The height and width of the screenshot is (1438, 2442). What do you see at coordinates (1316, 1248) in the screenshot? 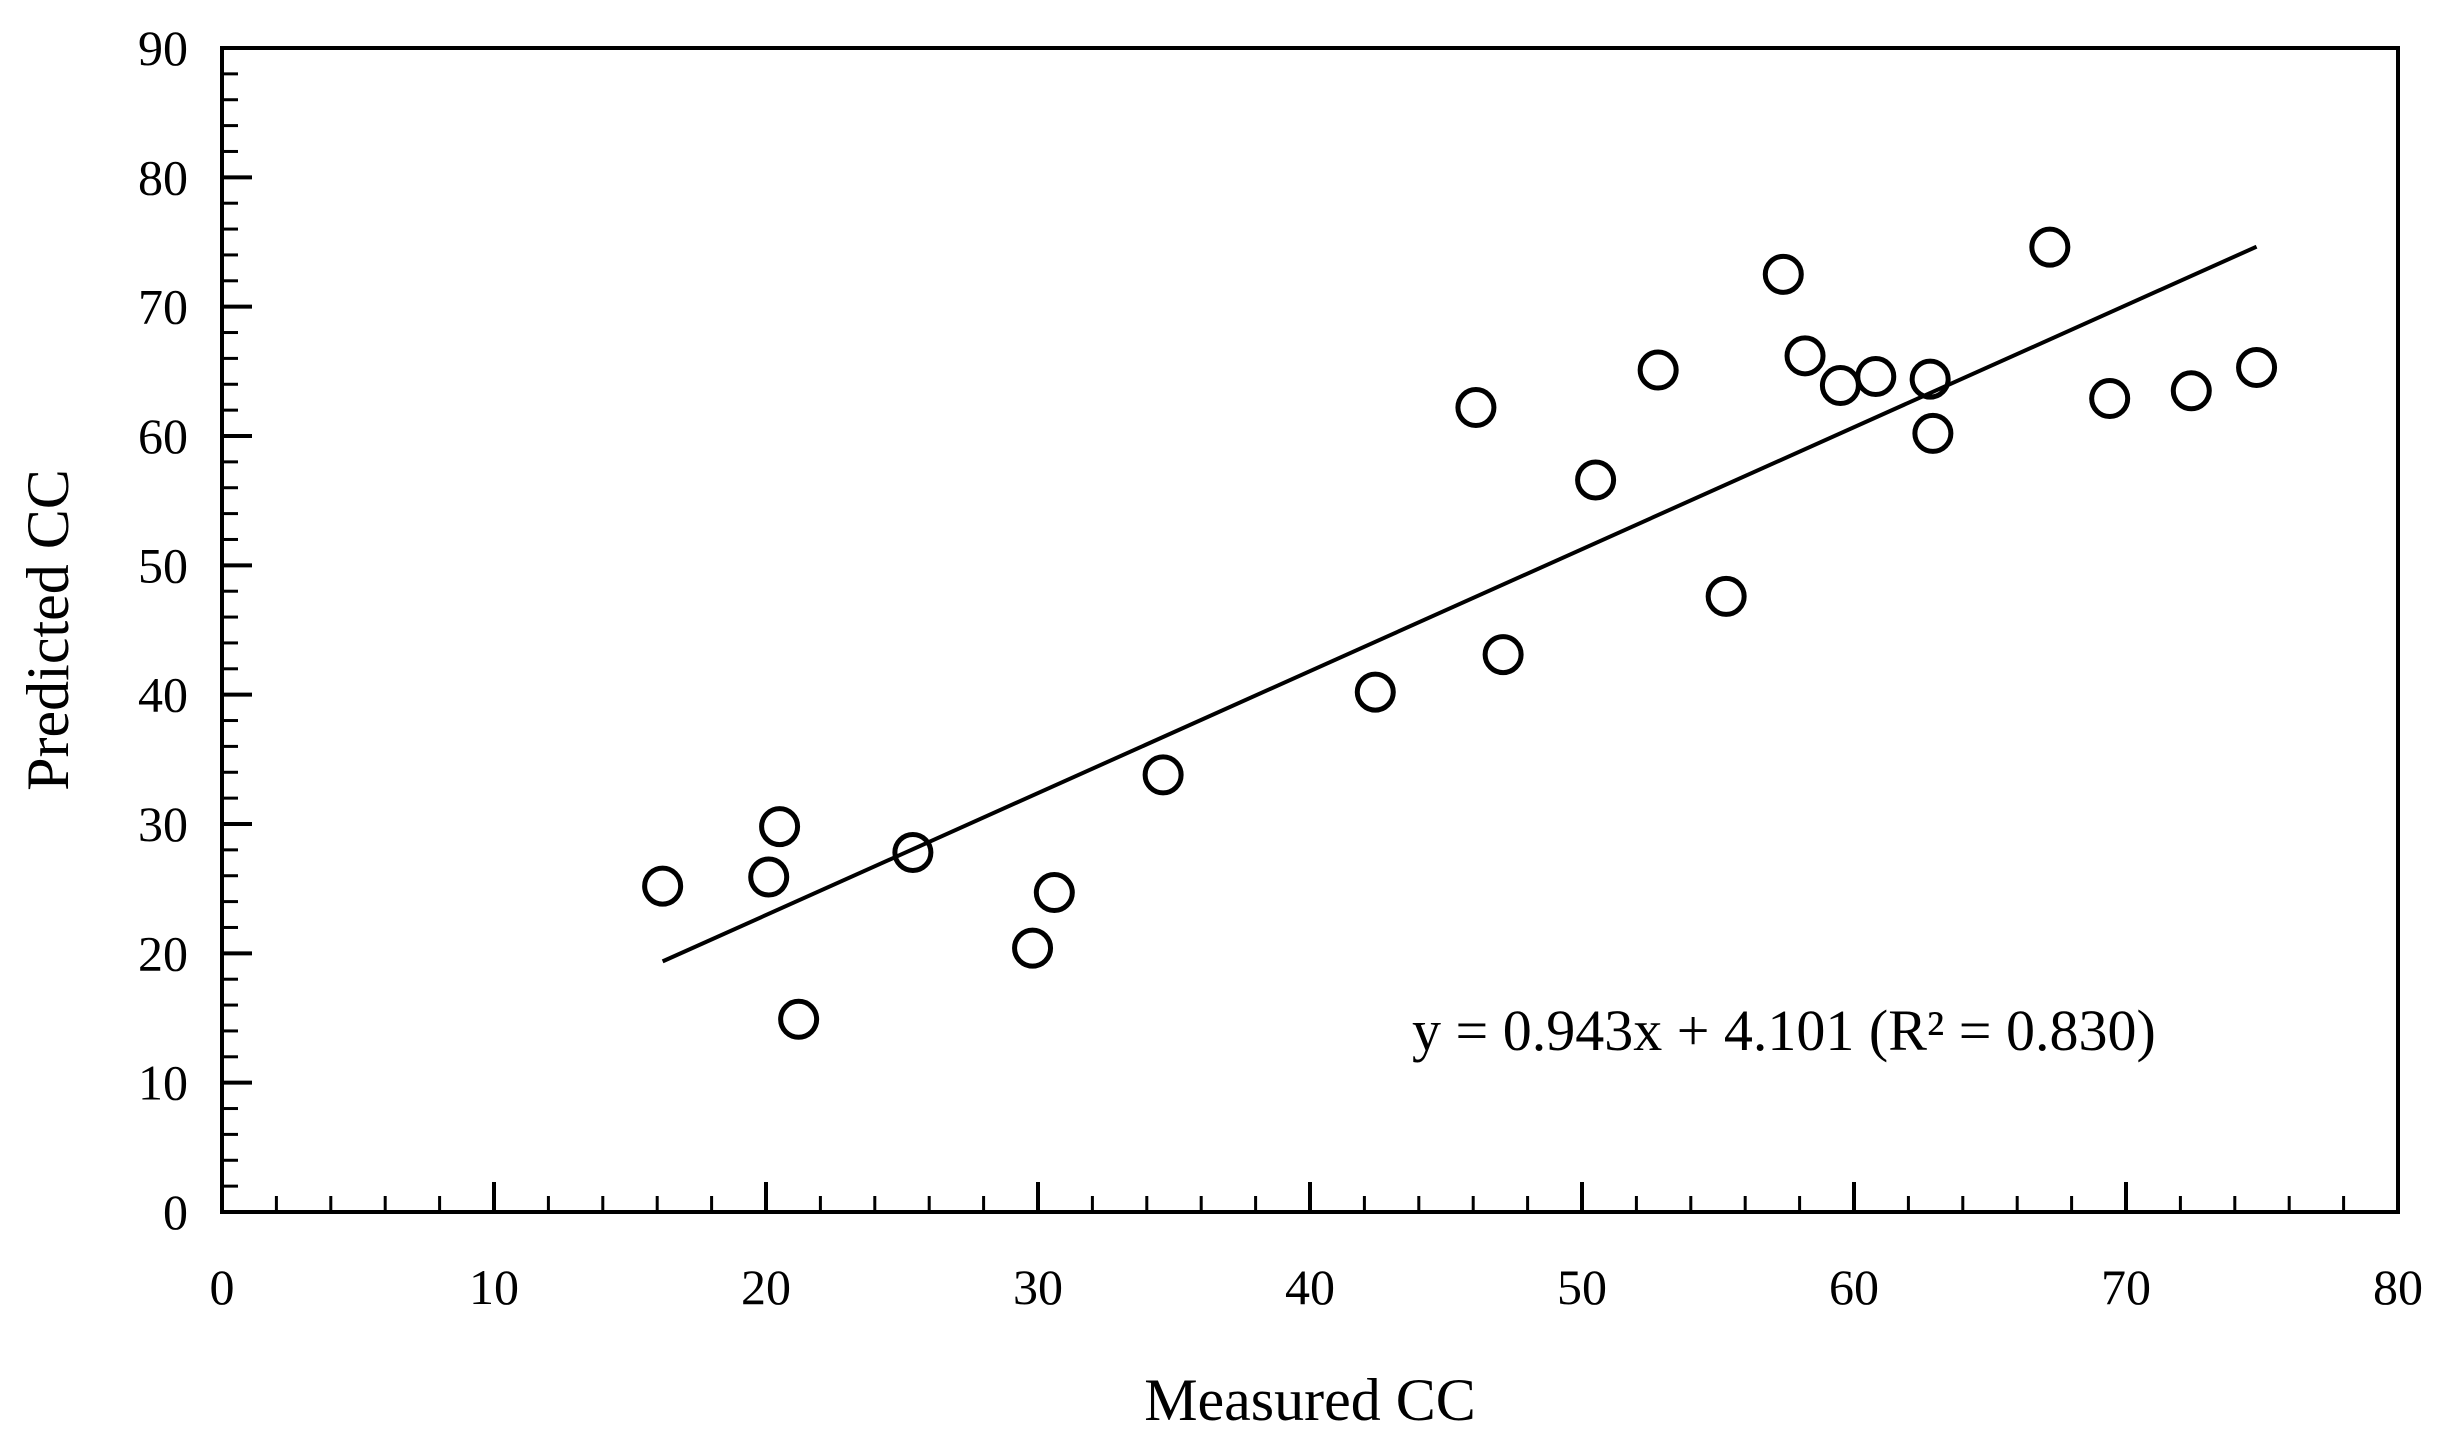
I see `x-axis-ticks: 0 10 20 30 40 50 60 70 80` at bounding box center [1316, 1248].